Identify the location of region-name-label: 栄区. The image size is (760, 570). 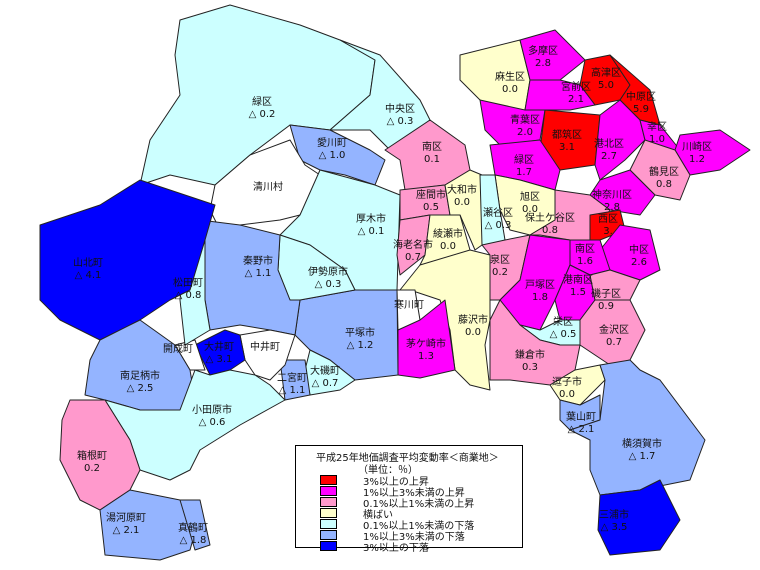
(563, 322).